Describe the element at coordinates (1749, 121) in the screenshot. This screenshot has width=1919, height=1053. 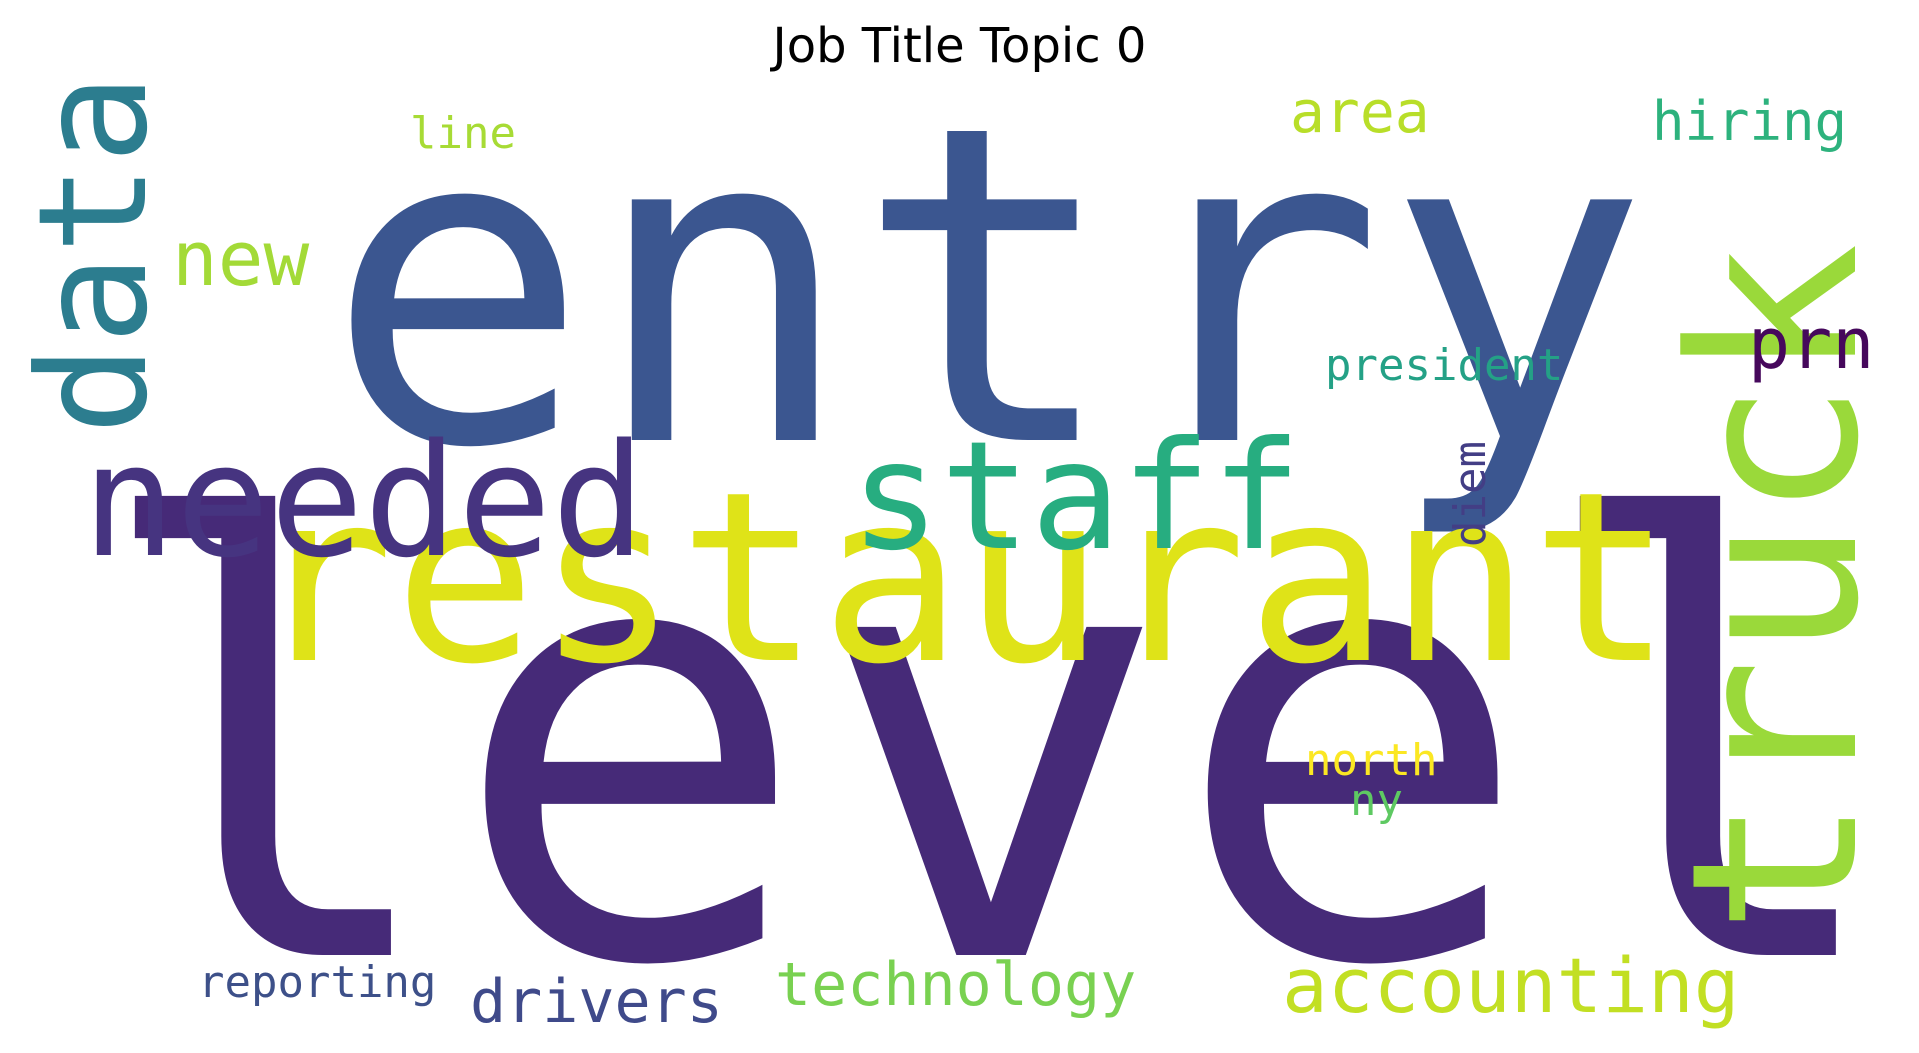
I see `word-hiring: hiring` at that location.